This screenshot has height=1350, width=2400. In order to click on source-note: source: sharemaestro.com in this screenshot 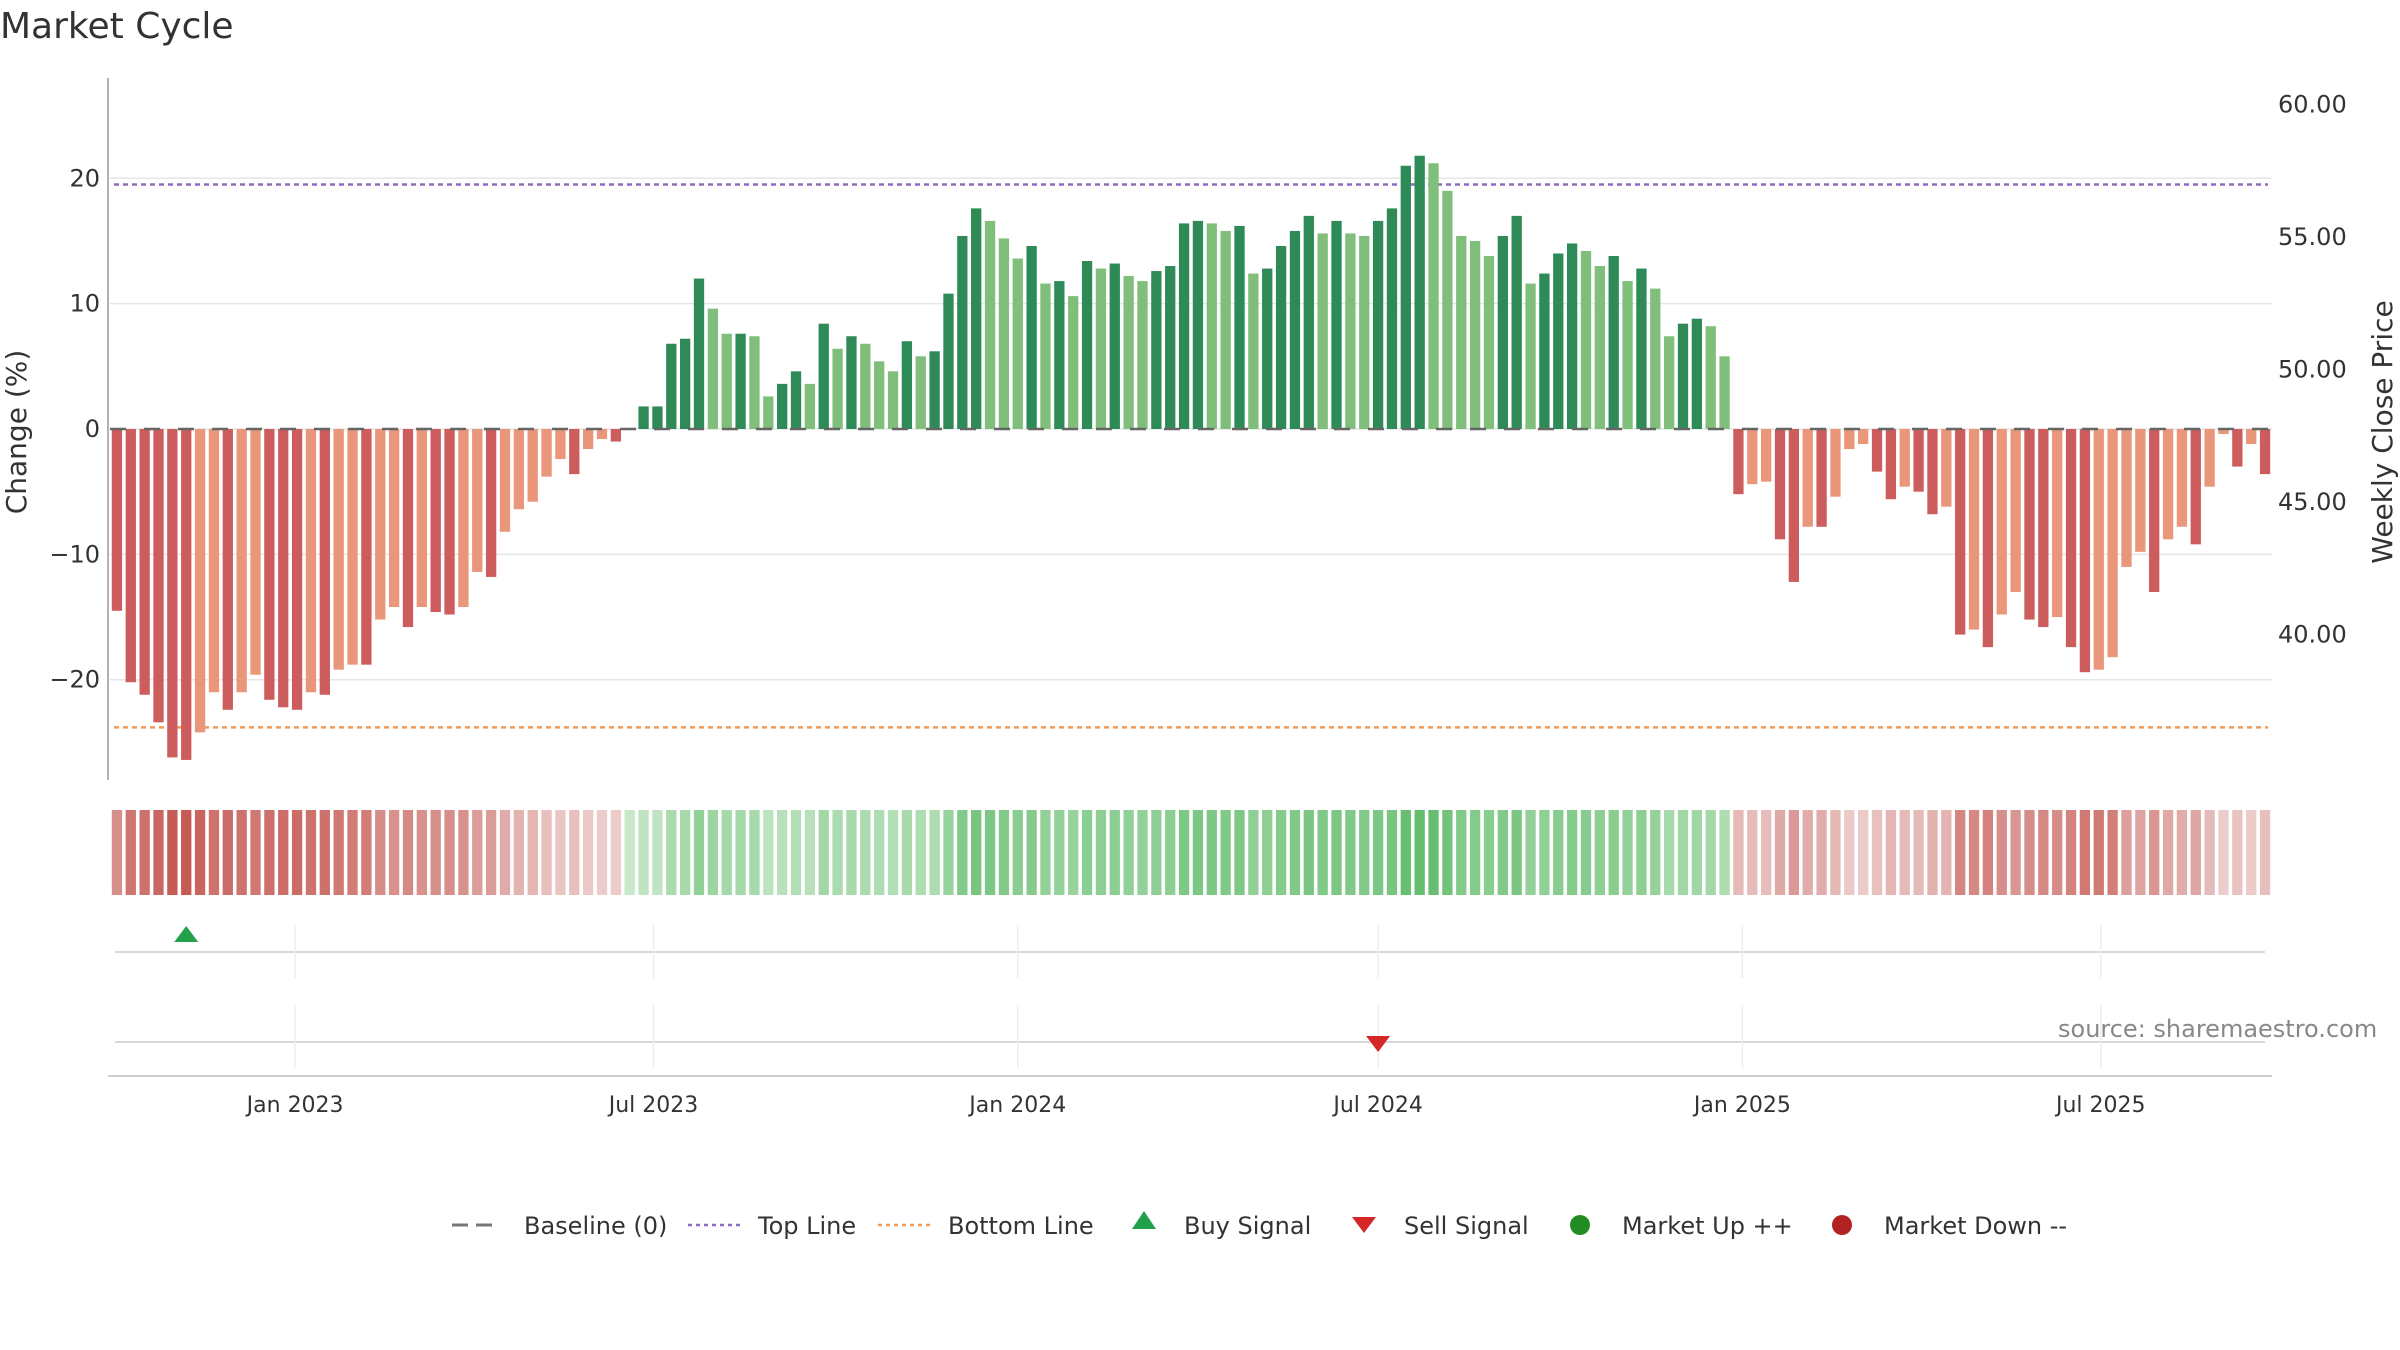, I will do `click(2218, 1029)`.